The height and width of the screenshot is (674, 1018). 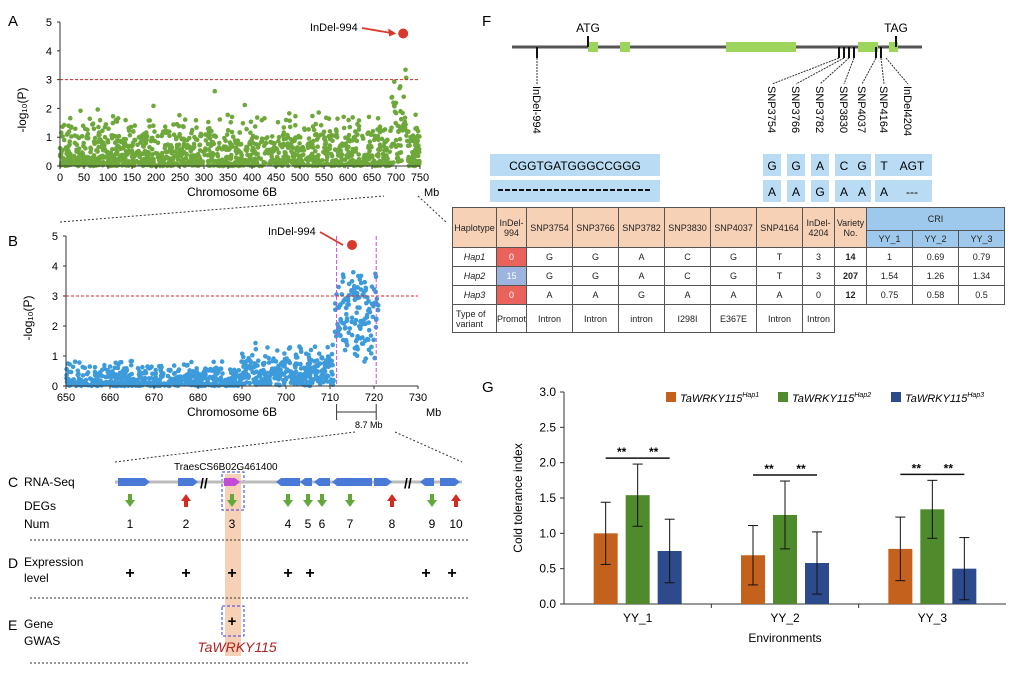 What do you see at coordinates (132, 178) in the screenshot?
I see `x-tick-label: 150` at bounding box center [132, 178].